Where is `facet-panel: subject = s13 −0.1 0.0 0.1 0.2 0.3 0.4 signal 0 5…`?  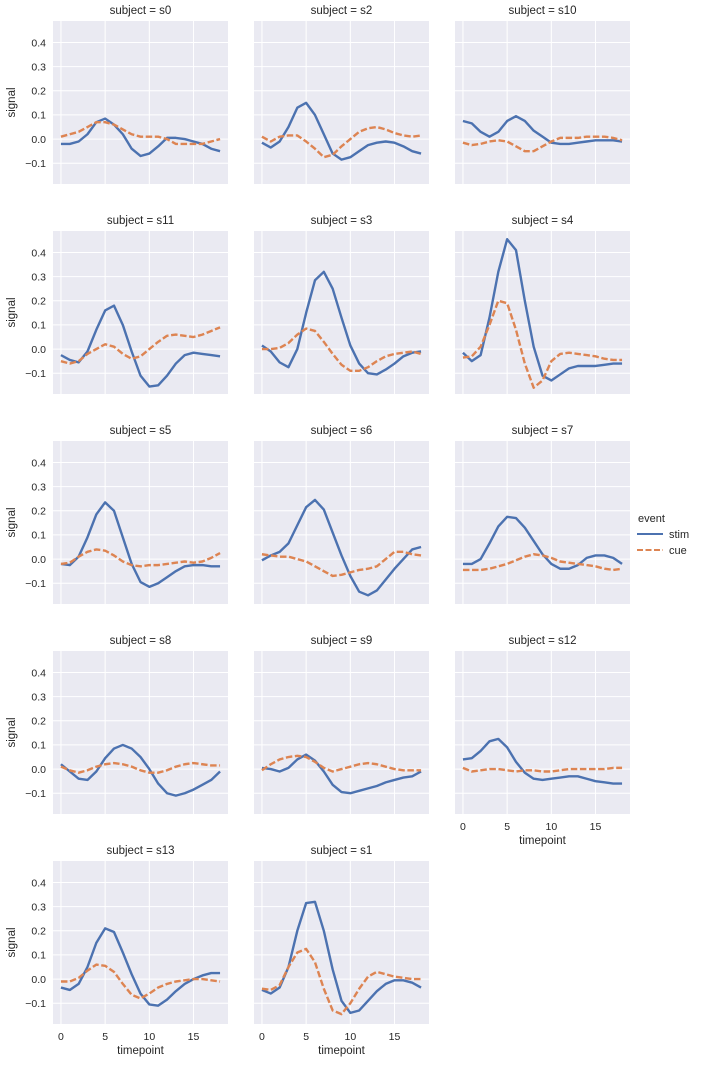
facet-panel: subject = s13 −0.1 0.0 0.1 0.2 0.3 0.4 signal 0 5… is located at coordinates (117, 951).